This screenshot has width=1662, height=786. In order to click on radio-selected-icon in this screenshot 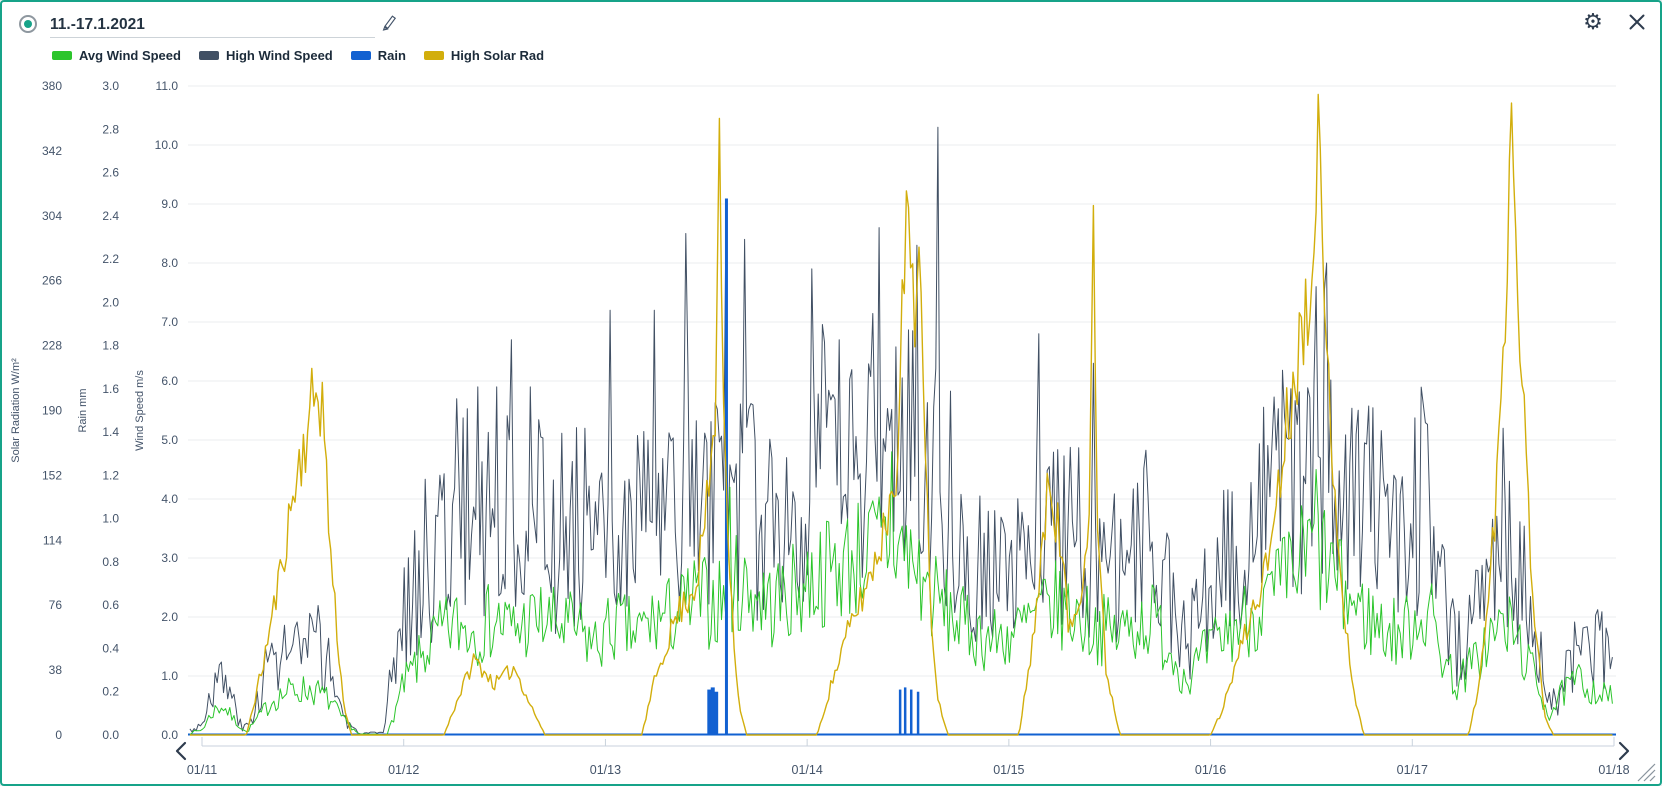, I will do `click(28, 24)`.